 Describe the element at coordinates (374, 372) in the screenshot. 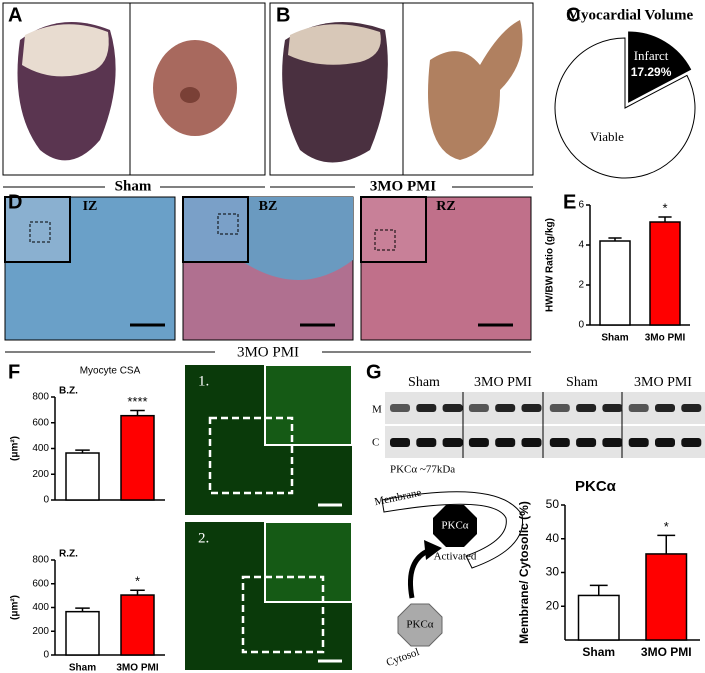

I see `panel-letter: G` at that location.